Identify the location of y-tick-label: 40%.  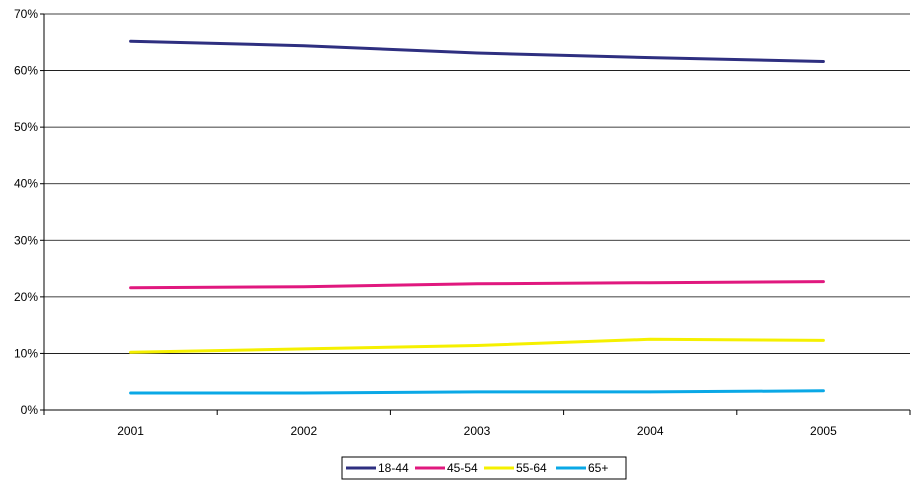
(26, 184).